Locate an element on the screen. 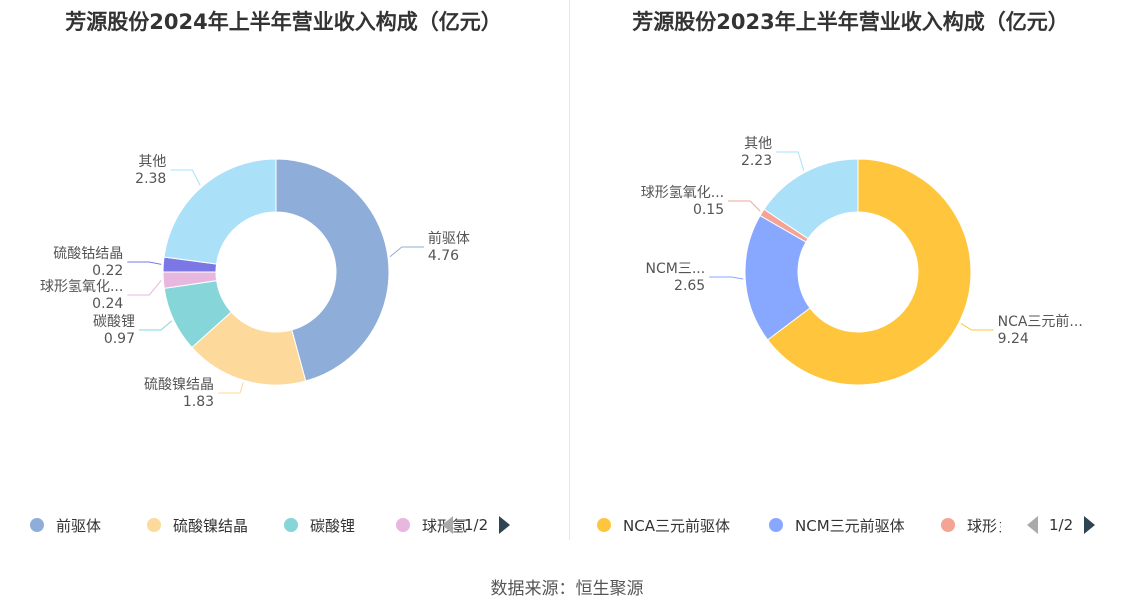  slice-label: 硫酸镍结晶 is located at coordinates (179, 385).